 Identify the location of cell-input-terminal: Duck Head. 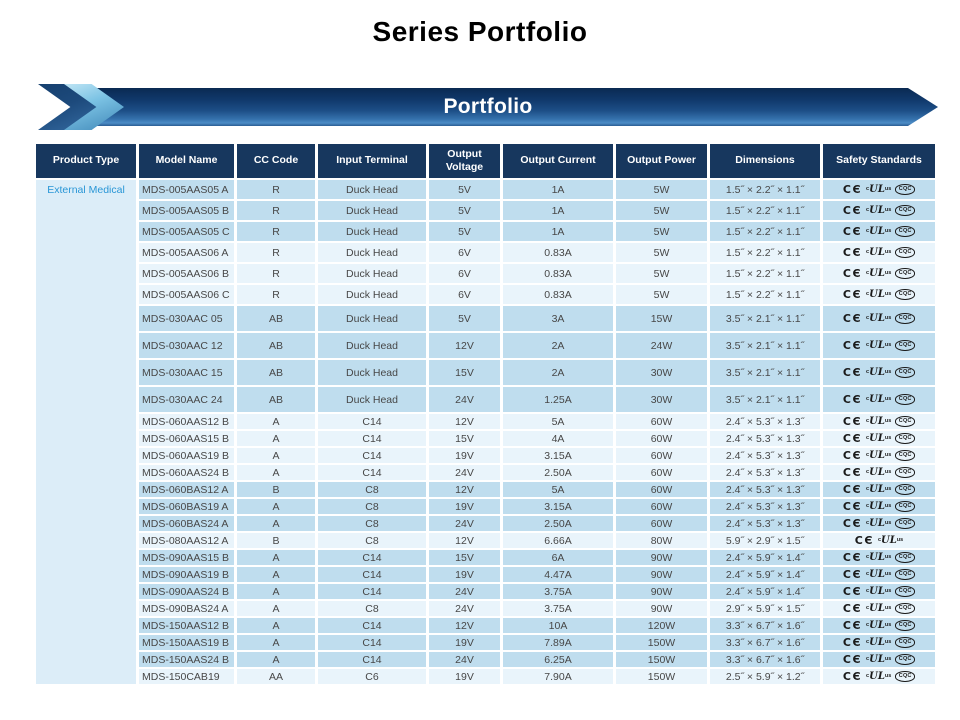
(372, 372).